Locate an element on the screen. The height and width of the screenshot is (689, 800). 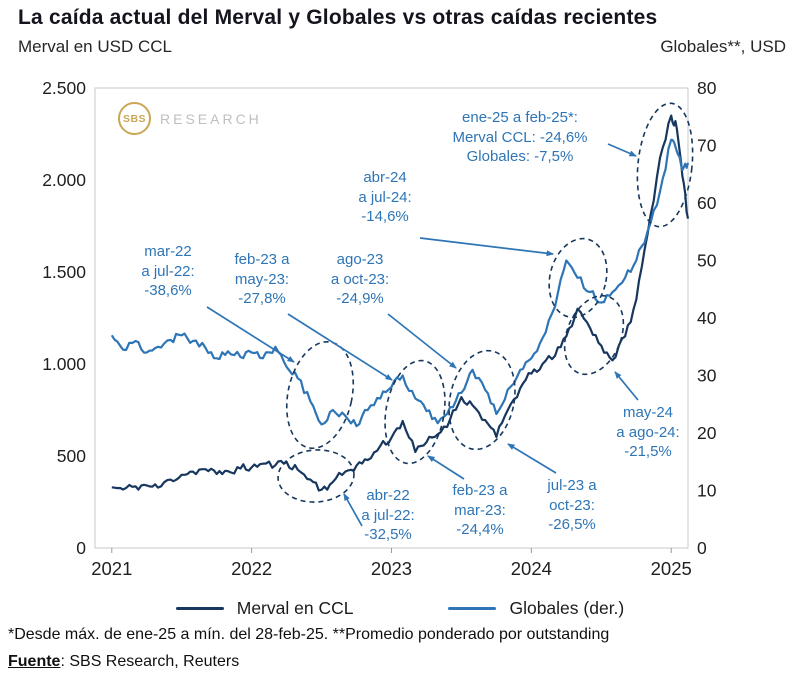
annotation-merval-abr22-jul22: abr-22 a jul-22: -32,5% is located at coordinates (388, 515).